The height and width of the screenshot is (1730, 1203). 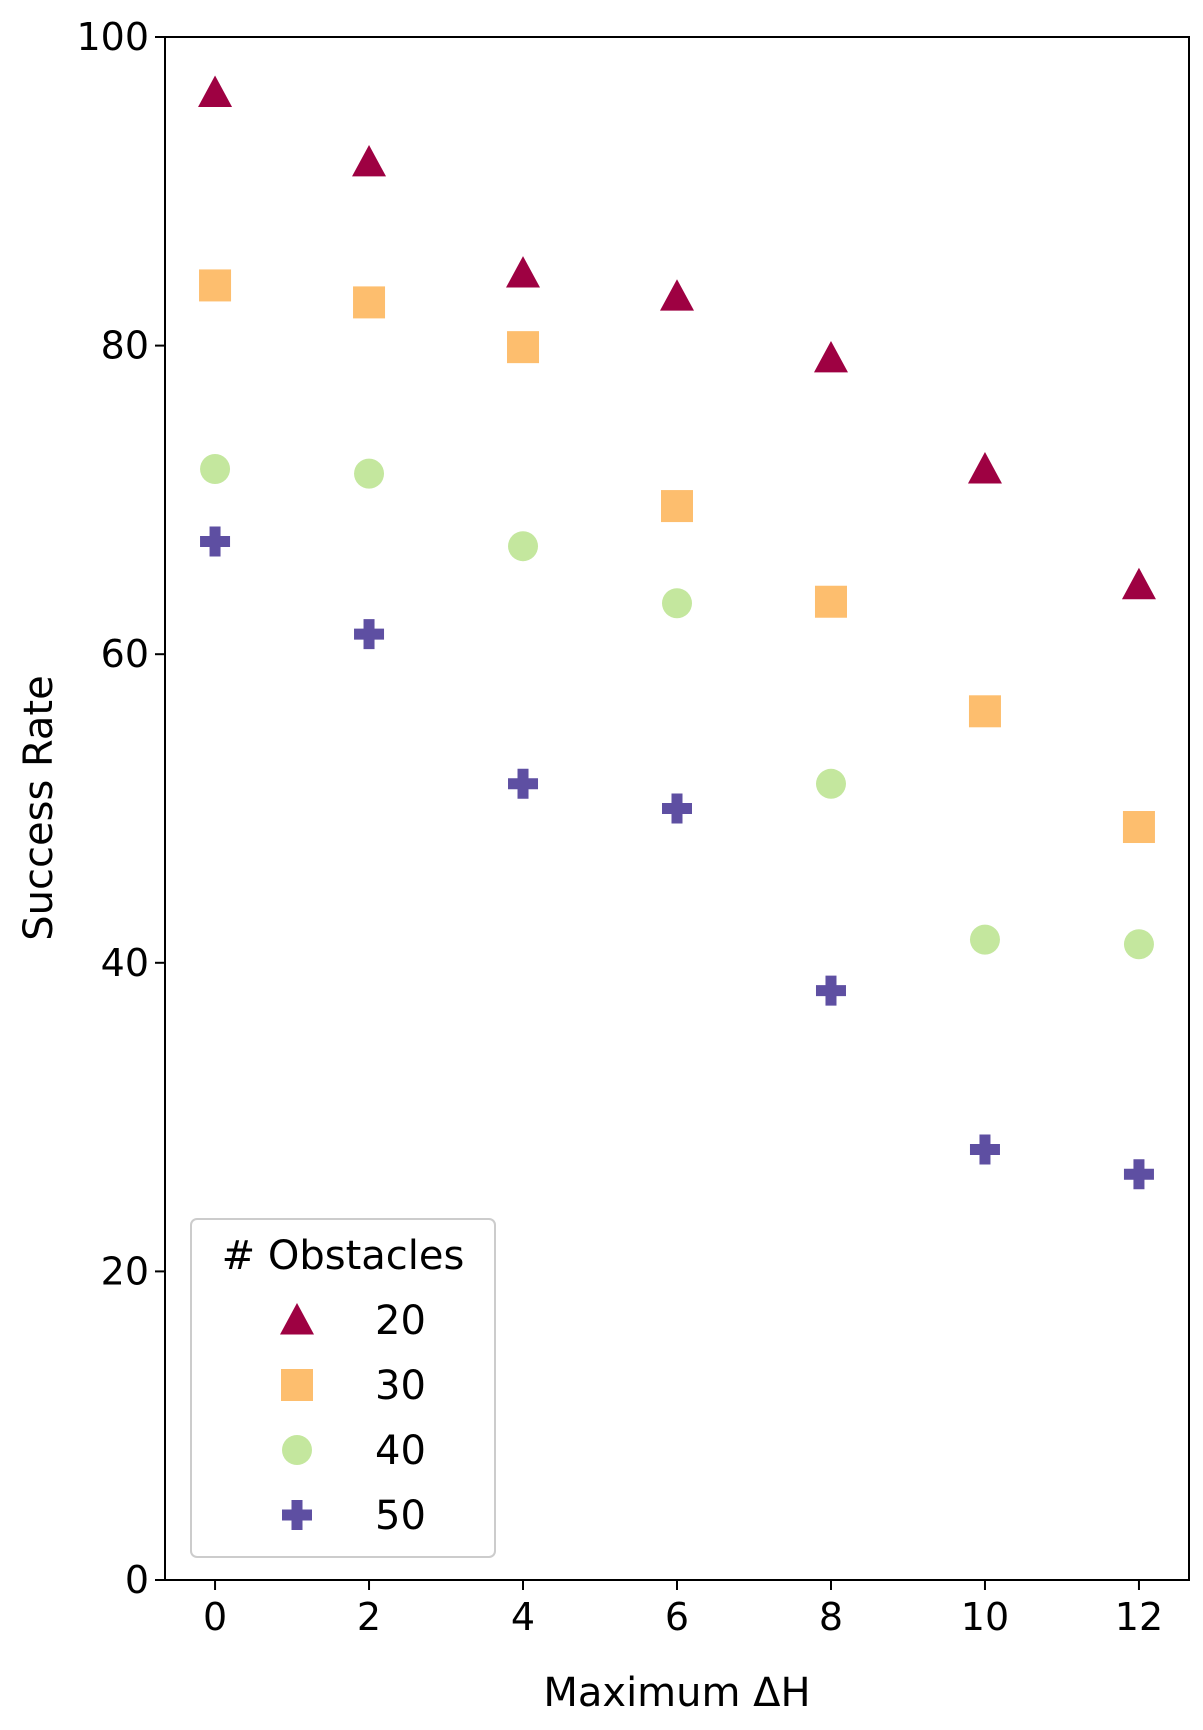 What do you see at coordinates (985, 1617) in the screenshot?
I see `x-tick-label: 10` at bounding box center [985, 1617].